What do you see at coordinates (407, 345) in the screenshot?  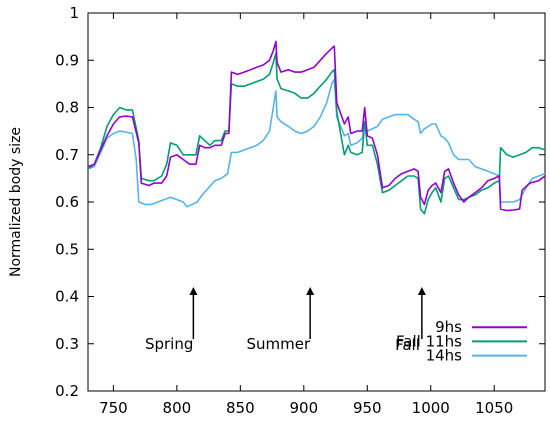 I see `annotation-label: Fall` at bounding box center [407, 345].